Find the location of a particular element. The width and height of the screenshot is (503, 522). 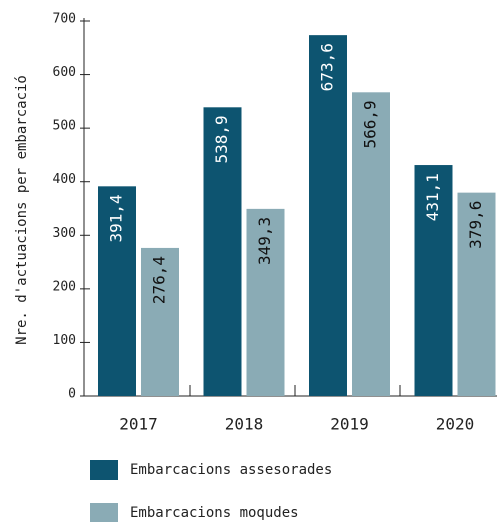

y-tick-label: 600 is located at coordinates (64, 72).